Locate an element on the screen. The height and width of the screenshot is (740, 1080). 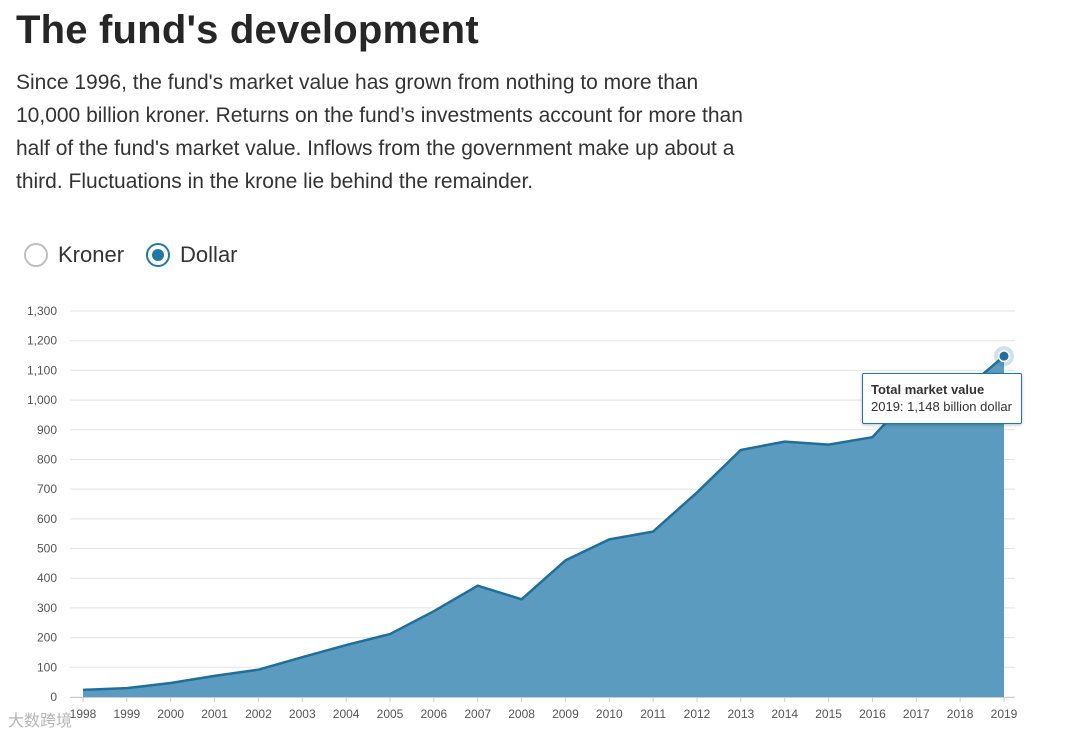
x-tick-label: 2006 is located at coordinates (434, 714).